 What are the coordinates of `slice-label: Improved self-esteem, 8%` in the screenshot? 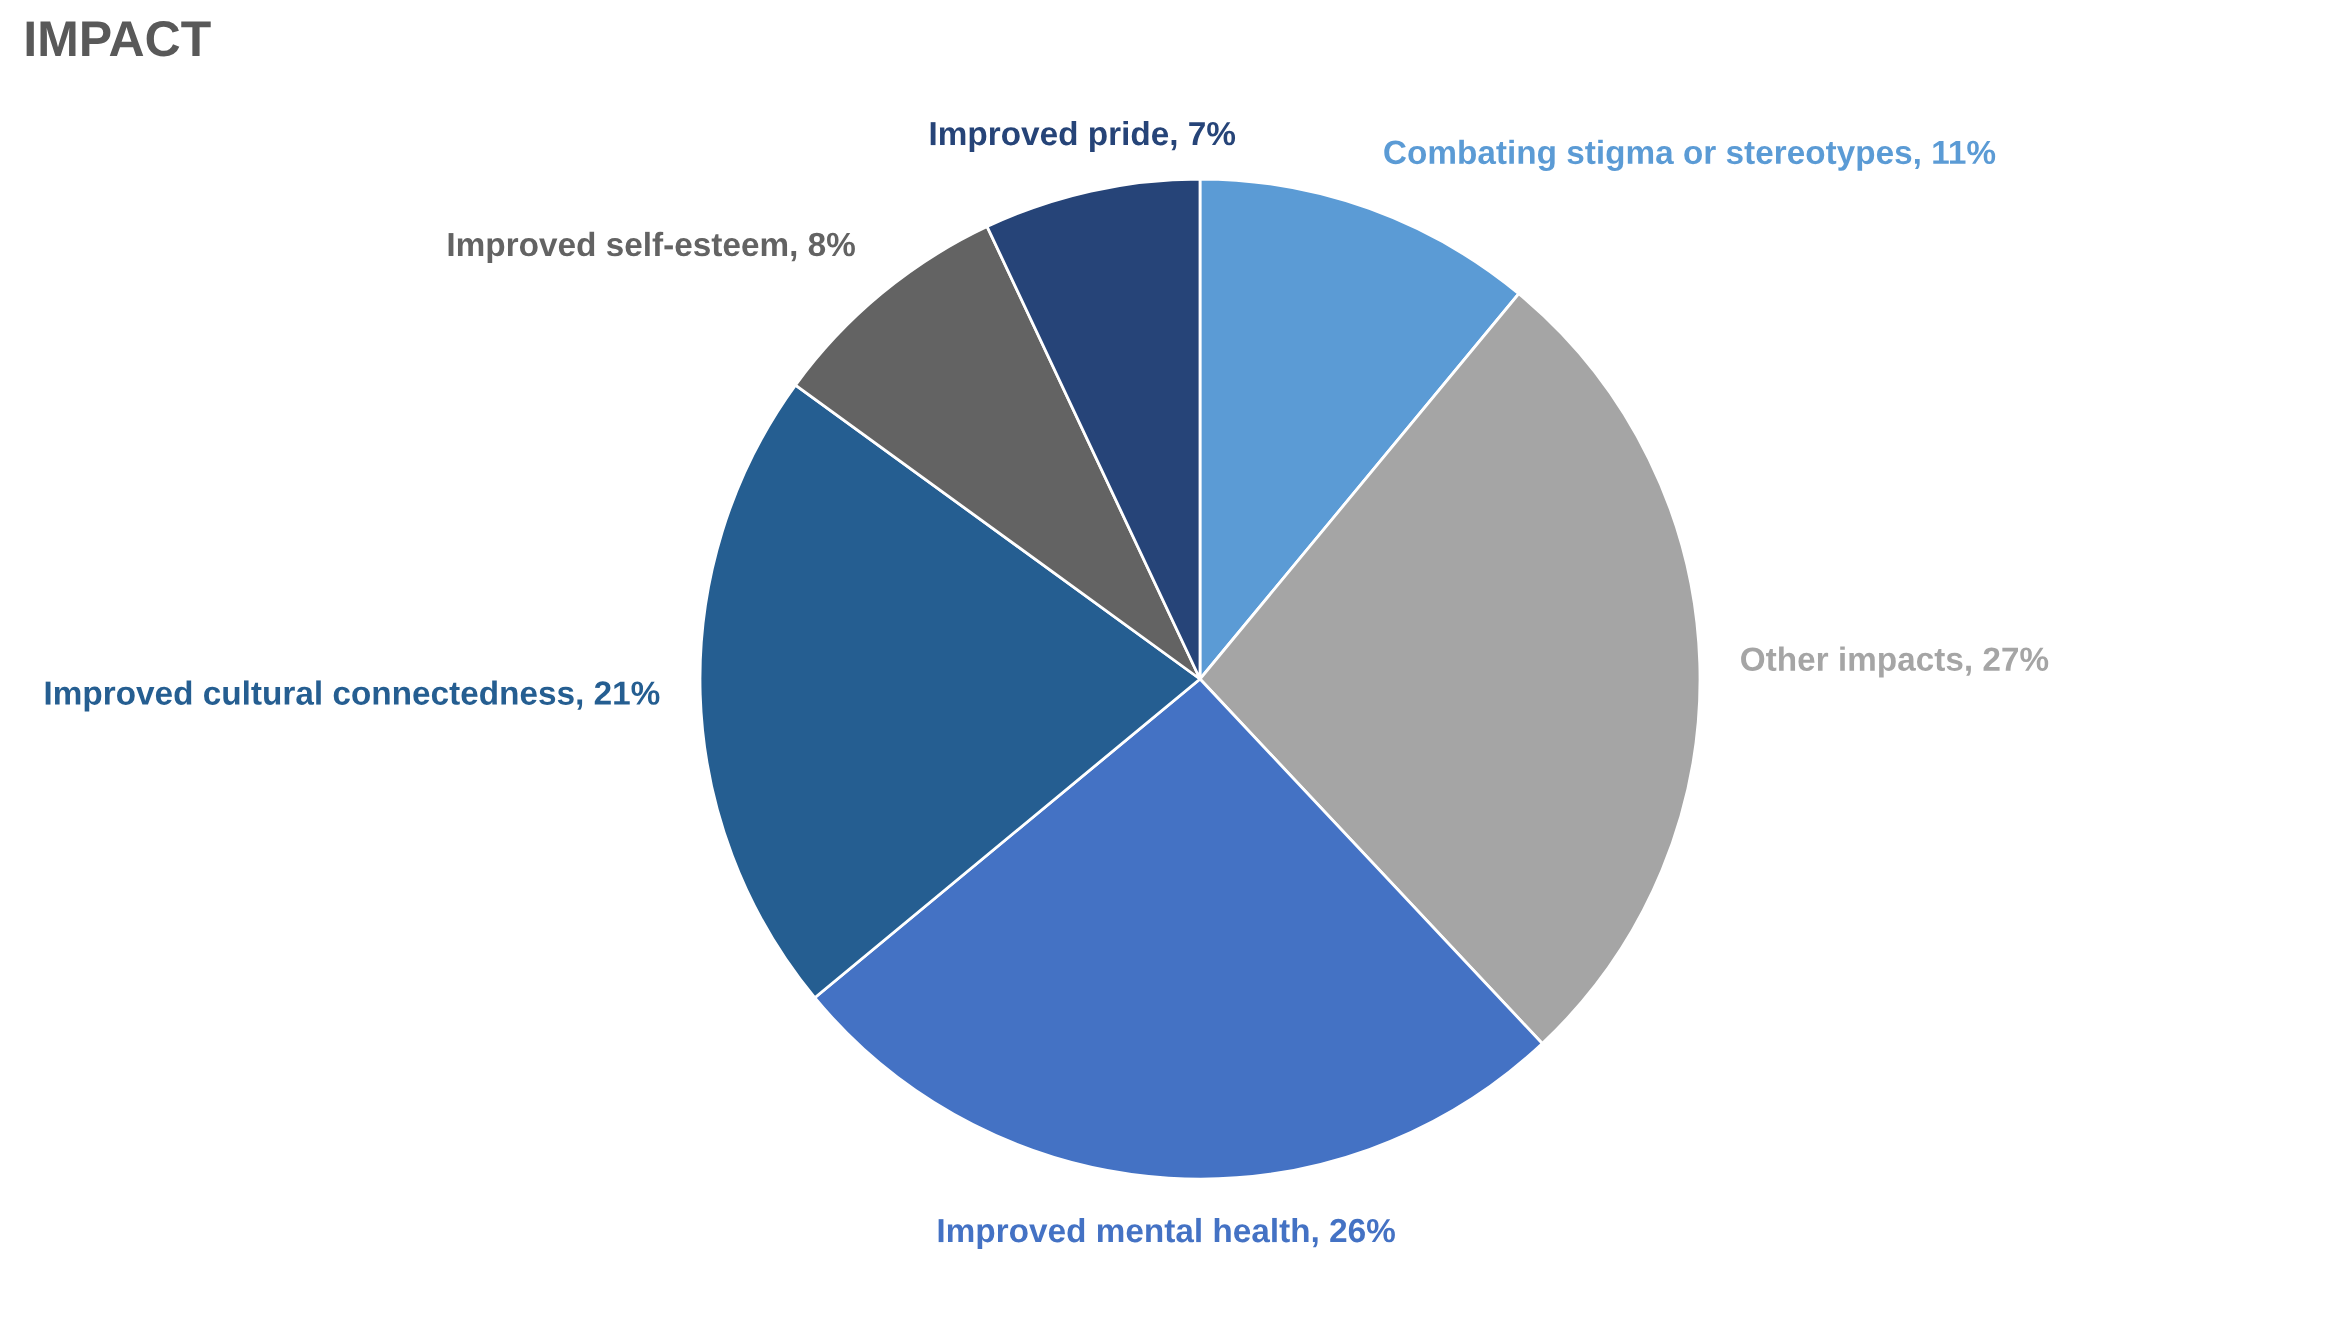 It's located at (651, 247).